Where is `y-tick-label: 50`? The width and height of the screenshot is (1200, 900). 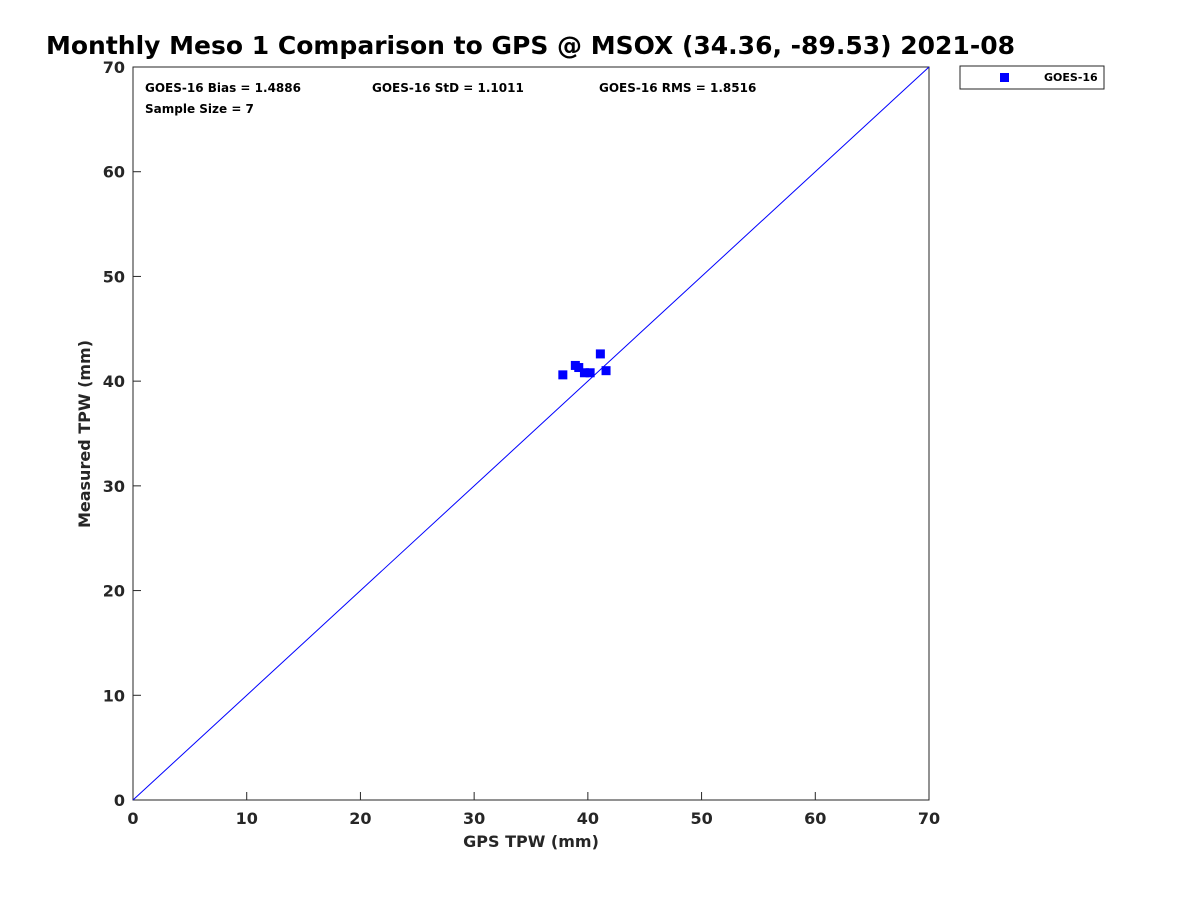
y-tick-label: 50 is located at coordinates (114, 276).